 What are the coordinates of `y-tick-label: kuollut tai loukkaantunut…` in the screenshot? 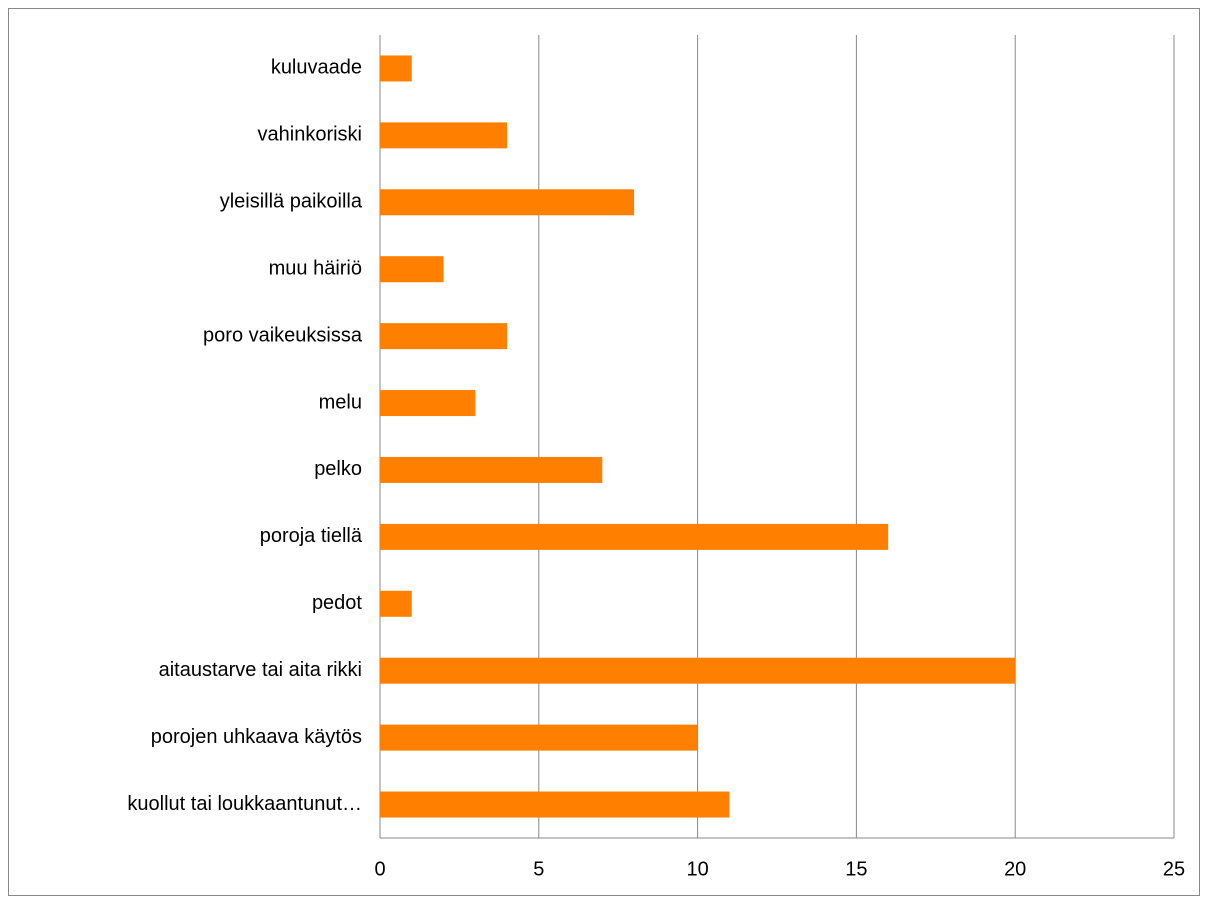 It's located at (244, 804).